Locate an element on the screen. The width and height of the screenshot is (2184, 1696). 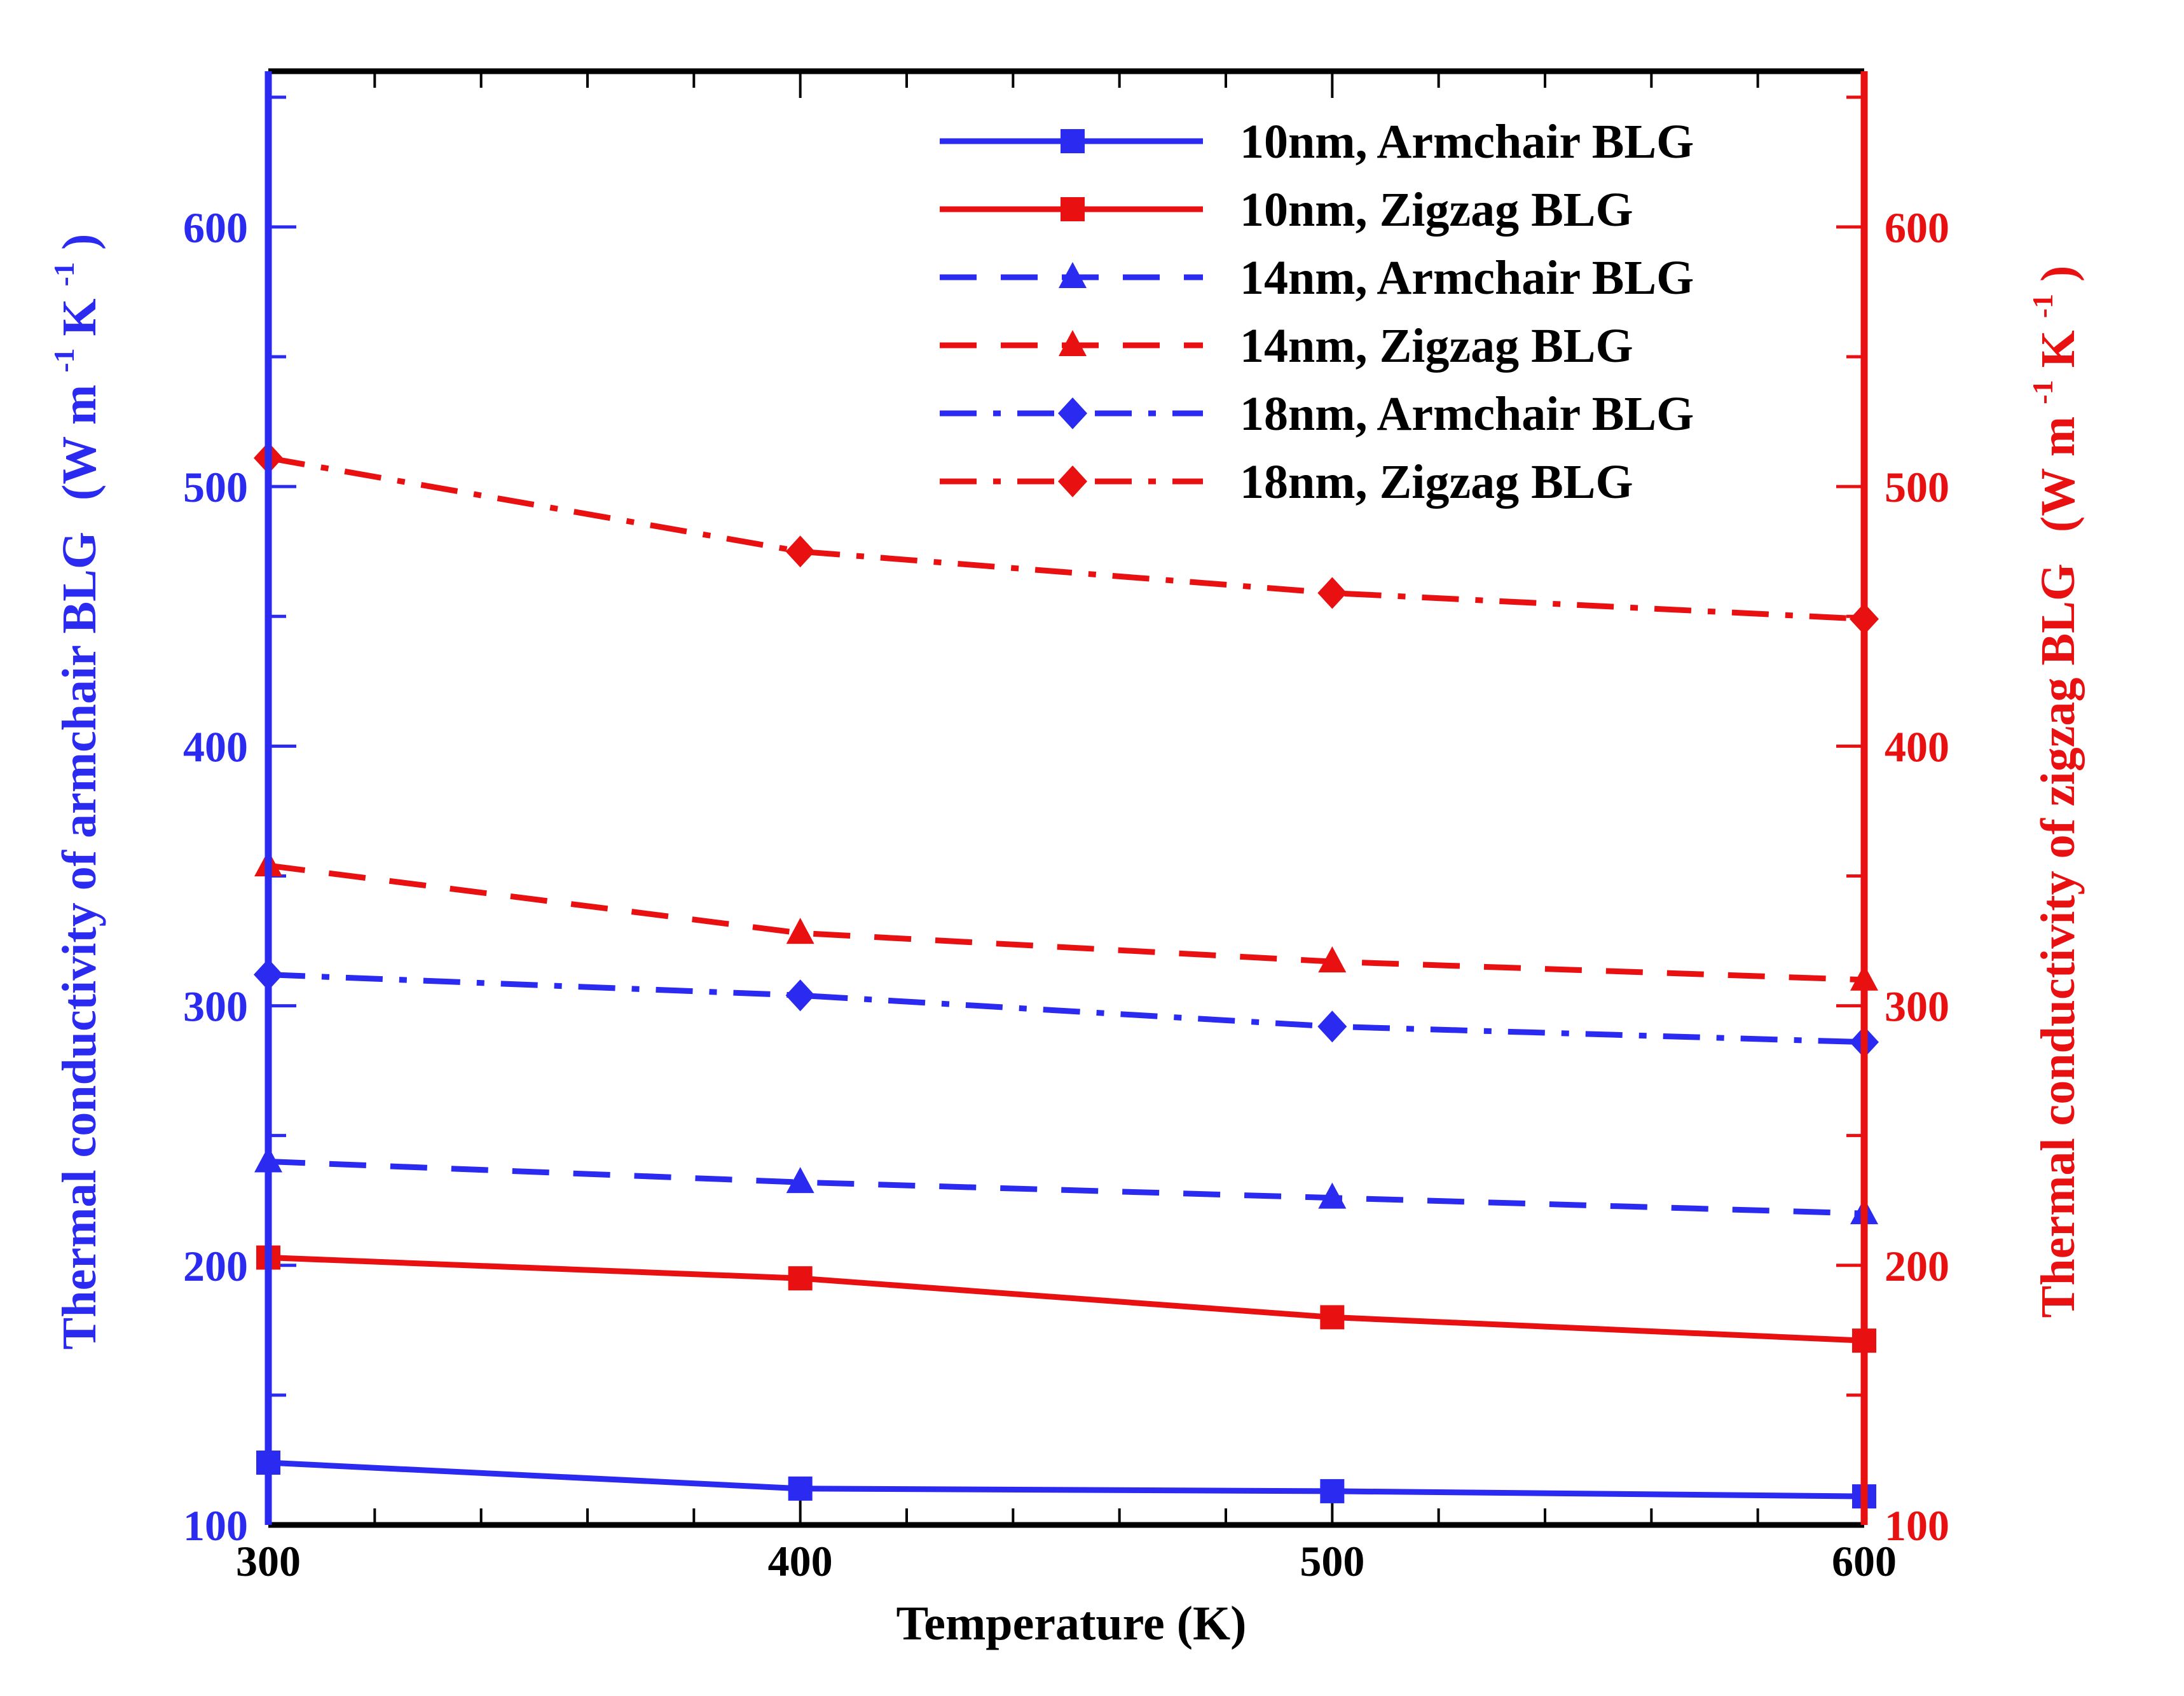
legend-label: 18nm, Armchair BLG is located at coordinates (1467, 414).